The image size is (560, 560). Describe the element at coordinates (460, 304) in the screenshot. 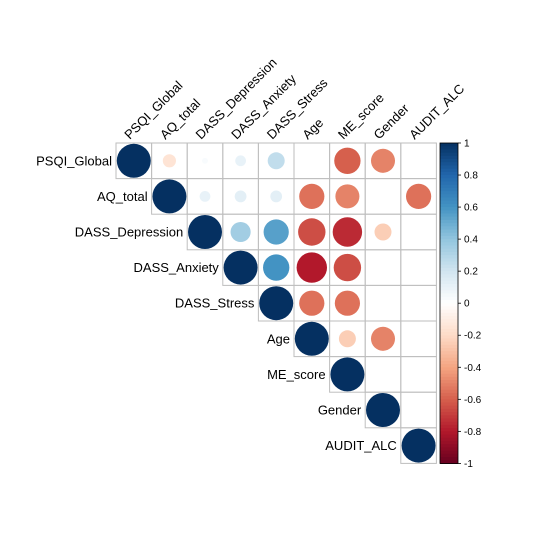

I see `colorbar: 1 0.8 0.6 0.4 0.2 0 -0.2 -0.4 -0.6 -0.8 -1` at that location.